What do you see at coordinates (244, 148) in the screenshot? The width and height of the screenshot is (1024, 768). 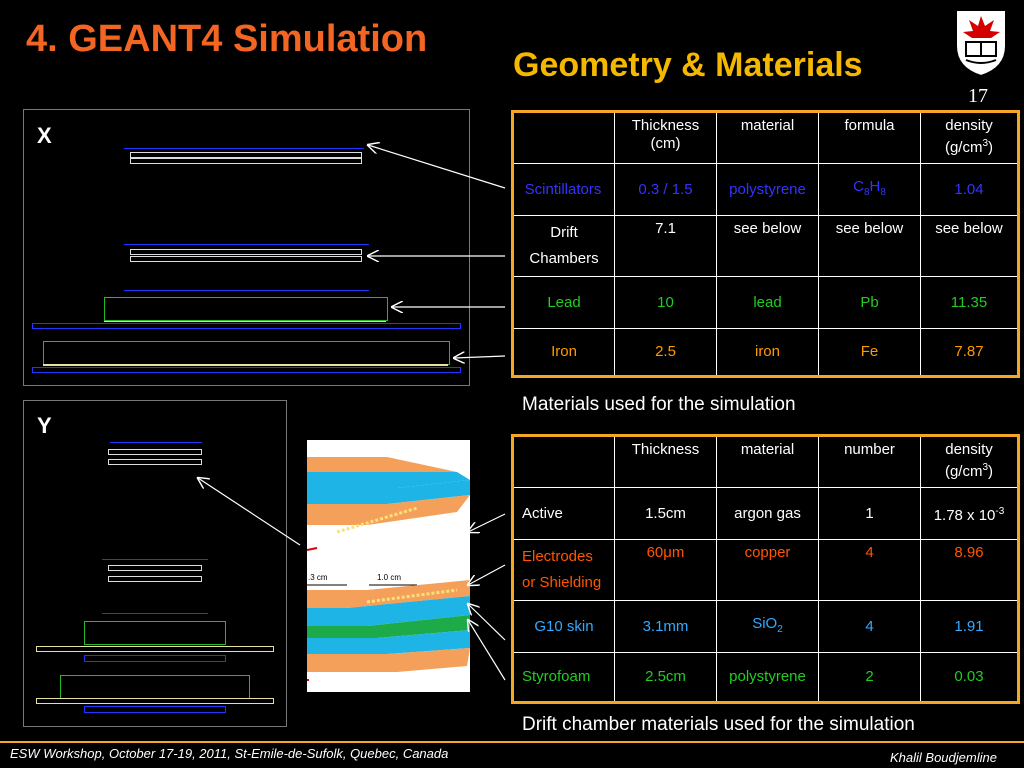 I see `x-scintillator-top-line` at bounding box center [244, 148].